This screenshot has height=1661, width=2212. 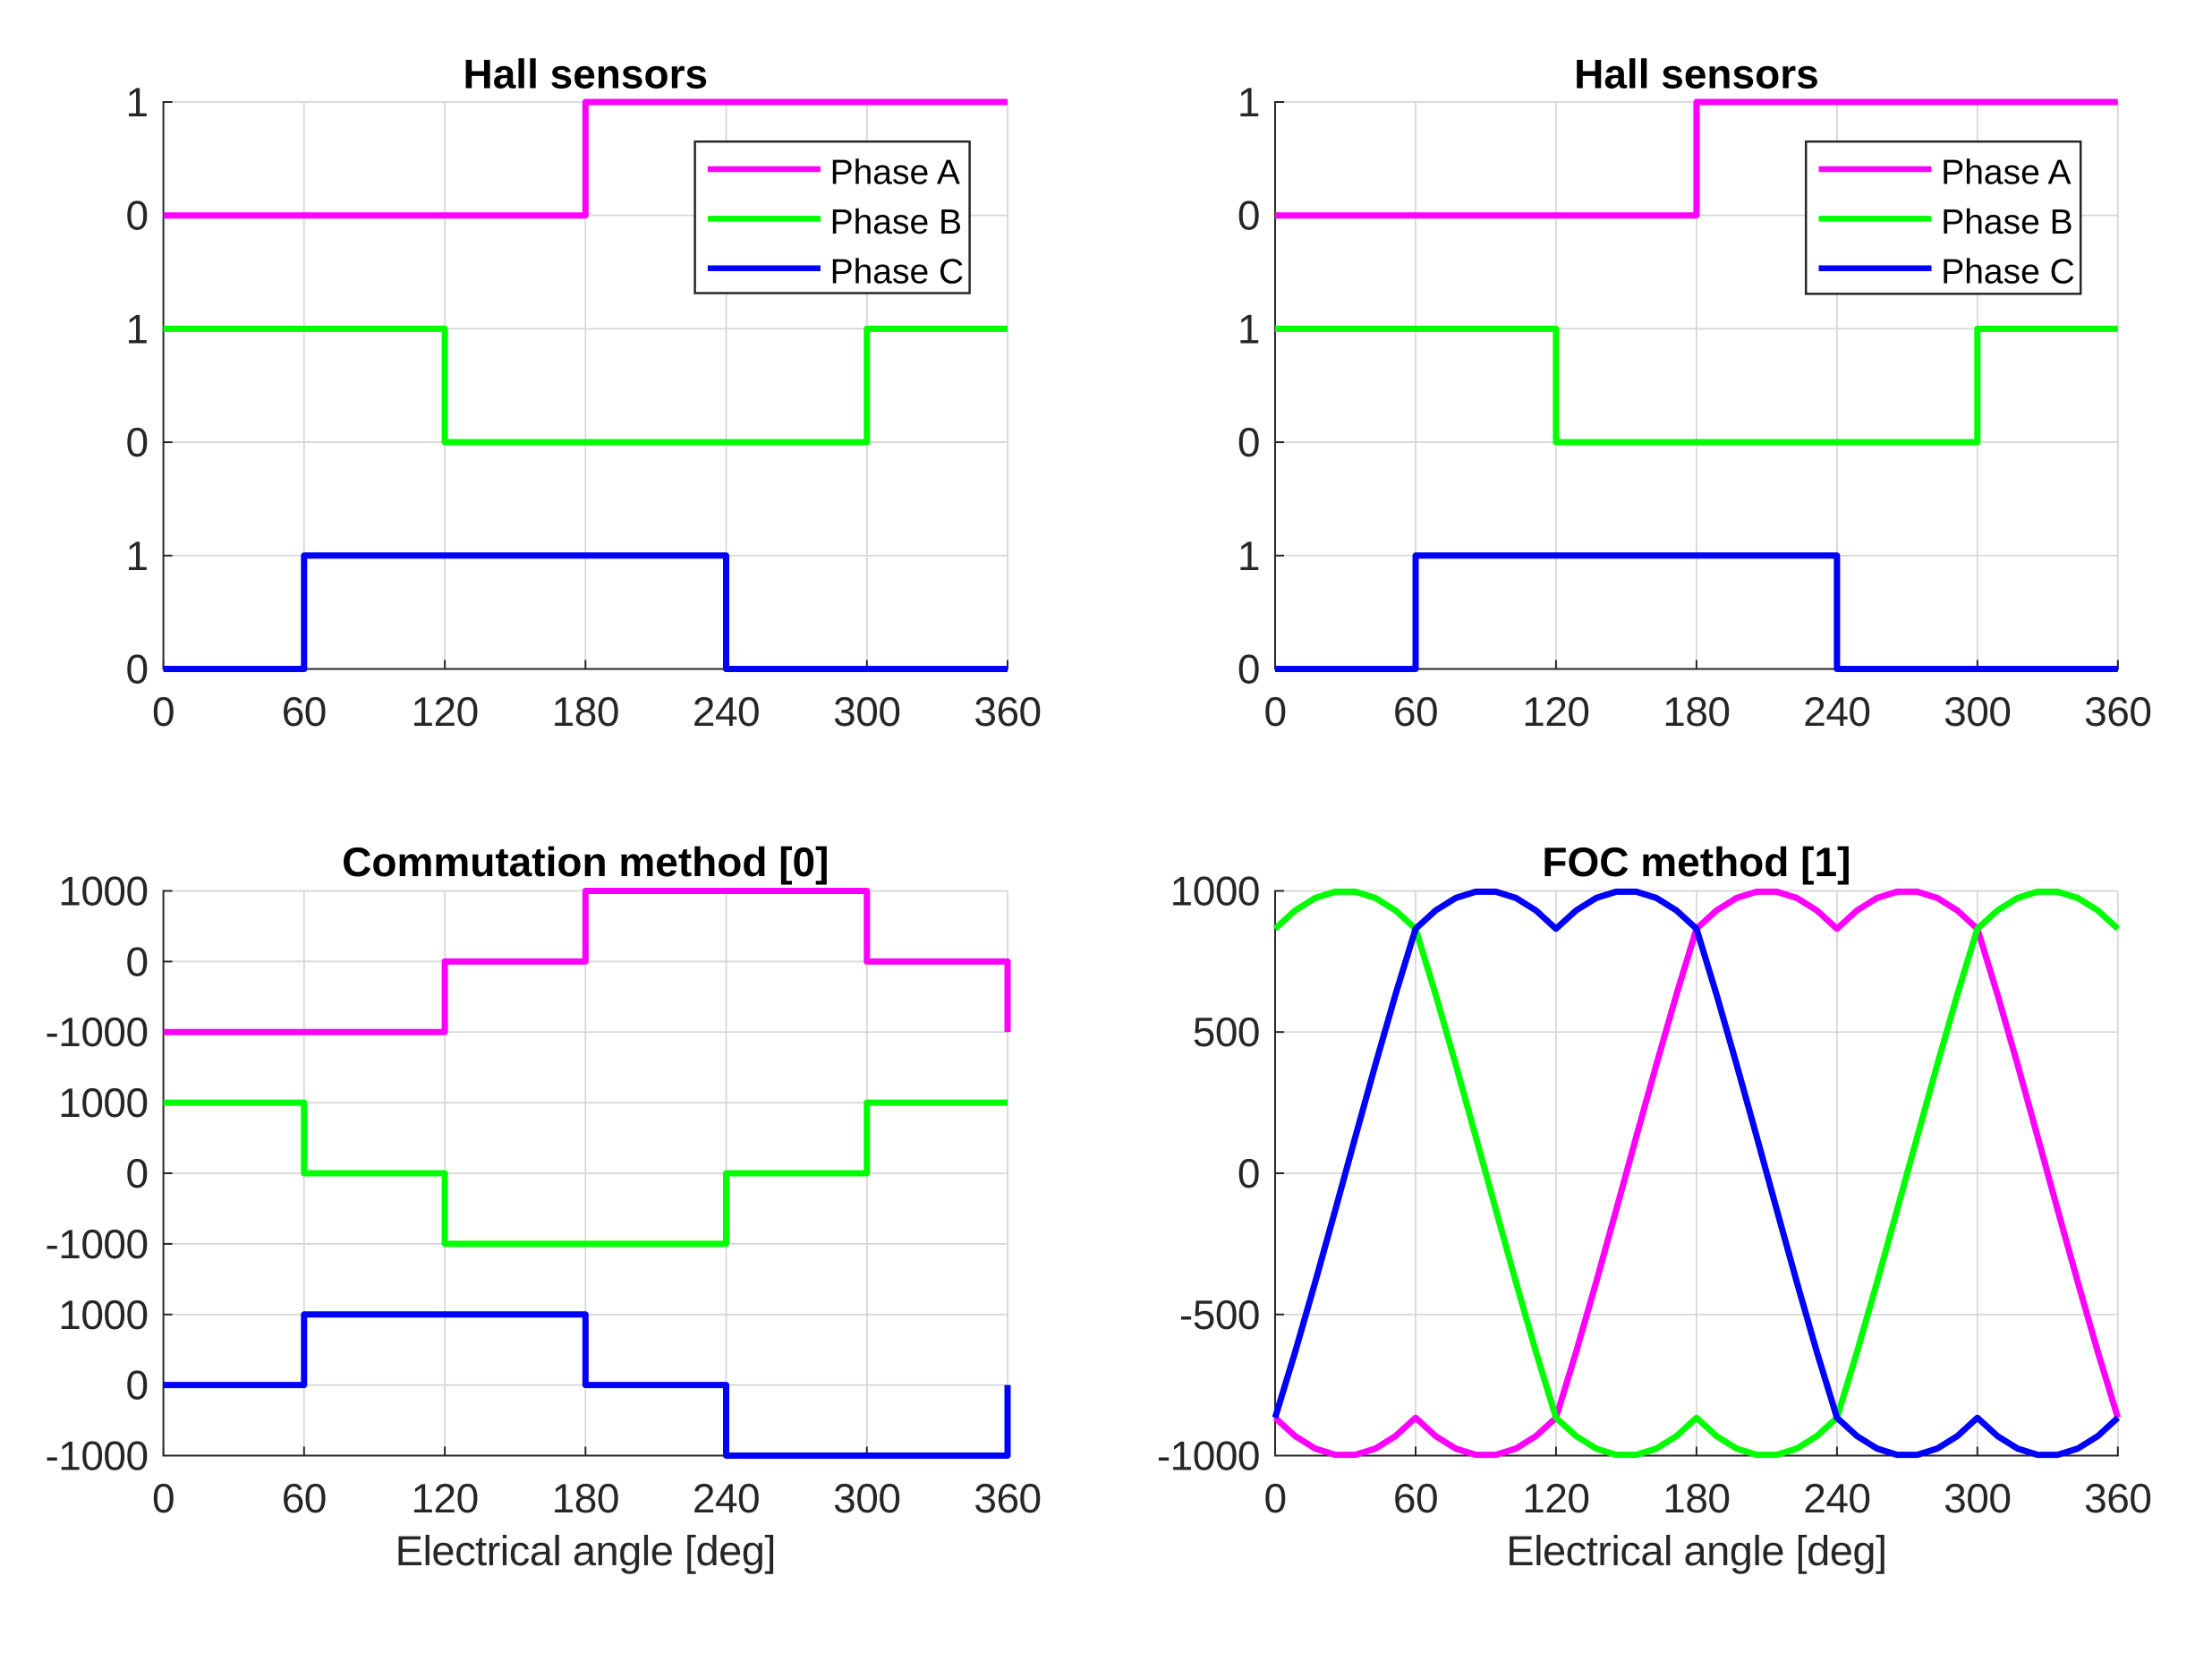 What do you see at coordinates (1219, 1314) in the screenshot?
I see `svg-text: -500` at bounding box center [1219, 1314].